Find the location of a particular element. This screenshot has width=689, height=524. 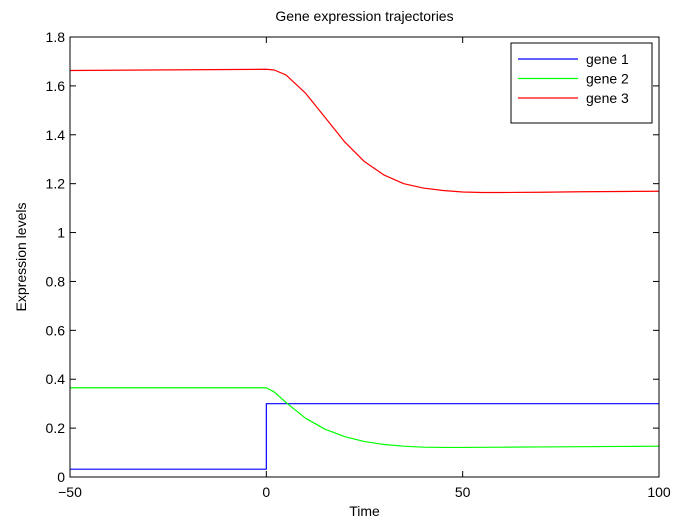

y-tick-label: 0.4 is located at coordinates (56, 379).